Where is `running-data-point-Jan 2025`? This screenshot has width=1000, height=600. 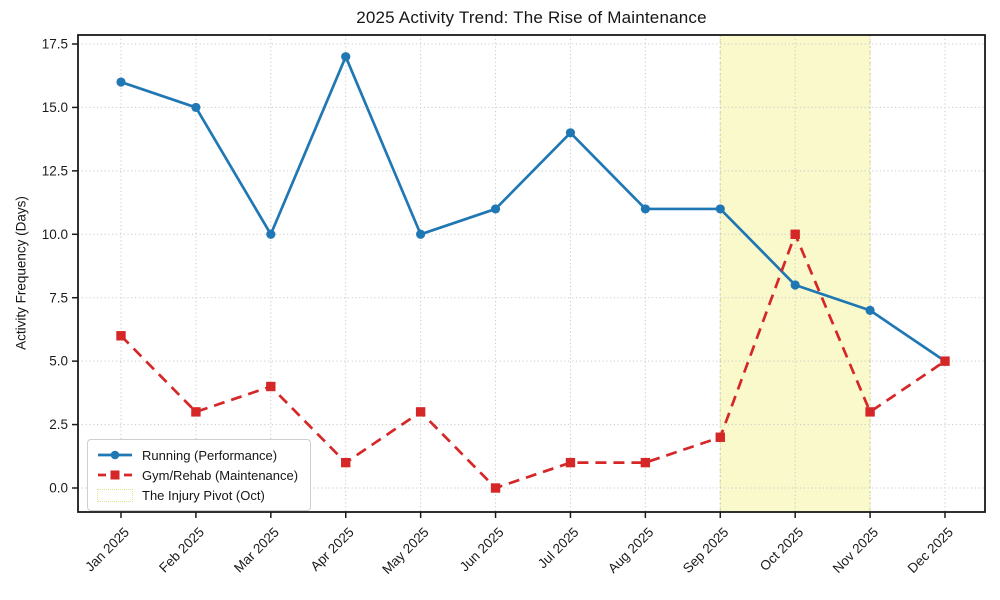
running-data-point-Jan 2025 is located at coordinates (121, 82).